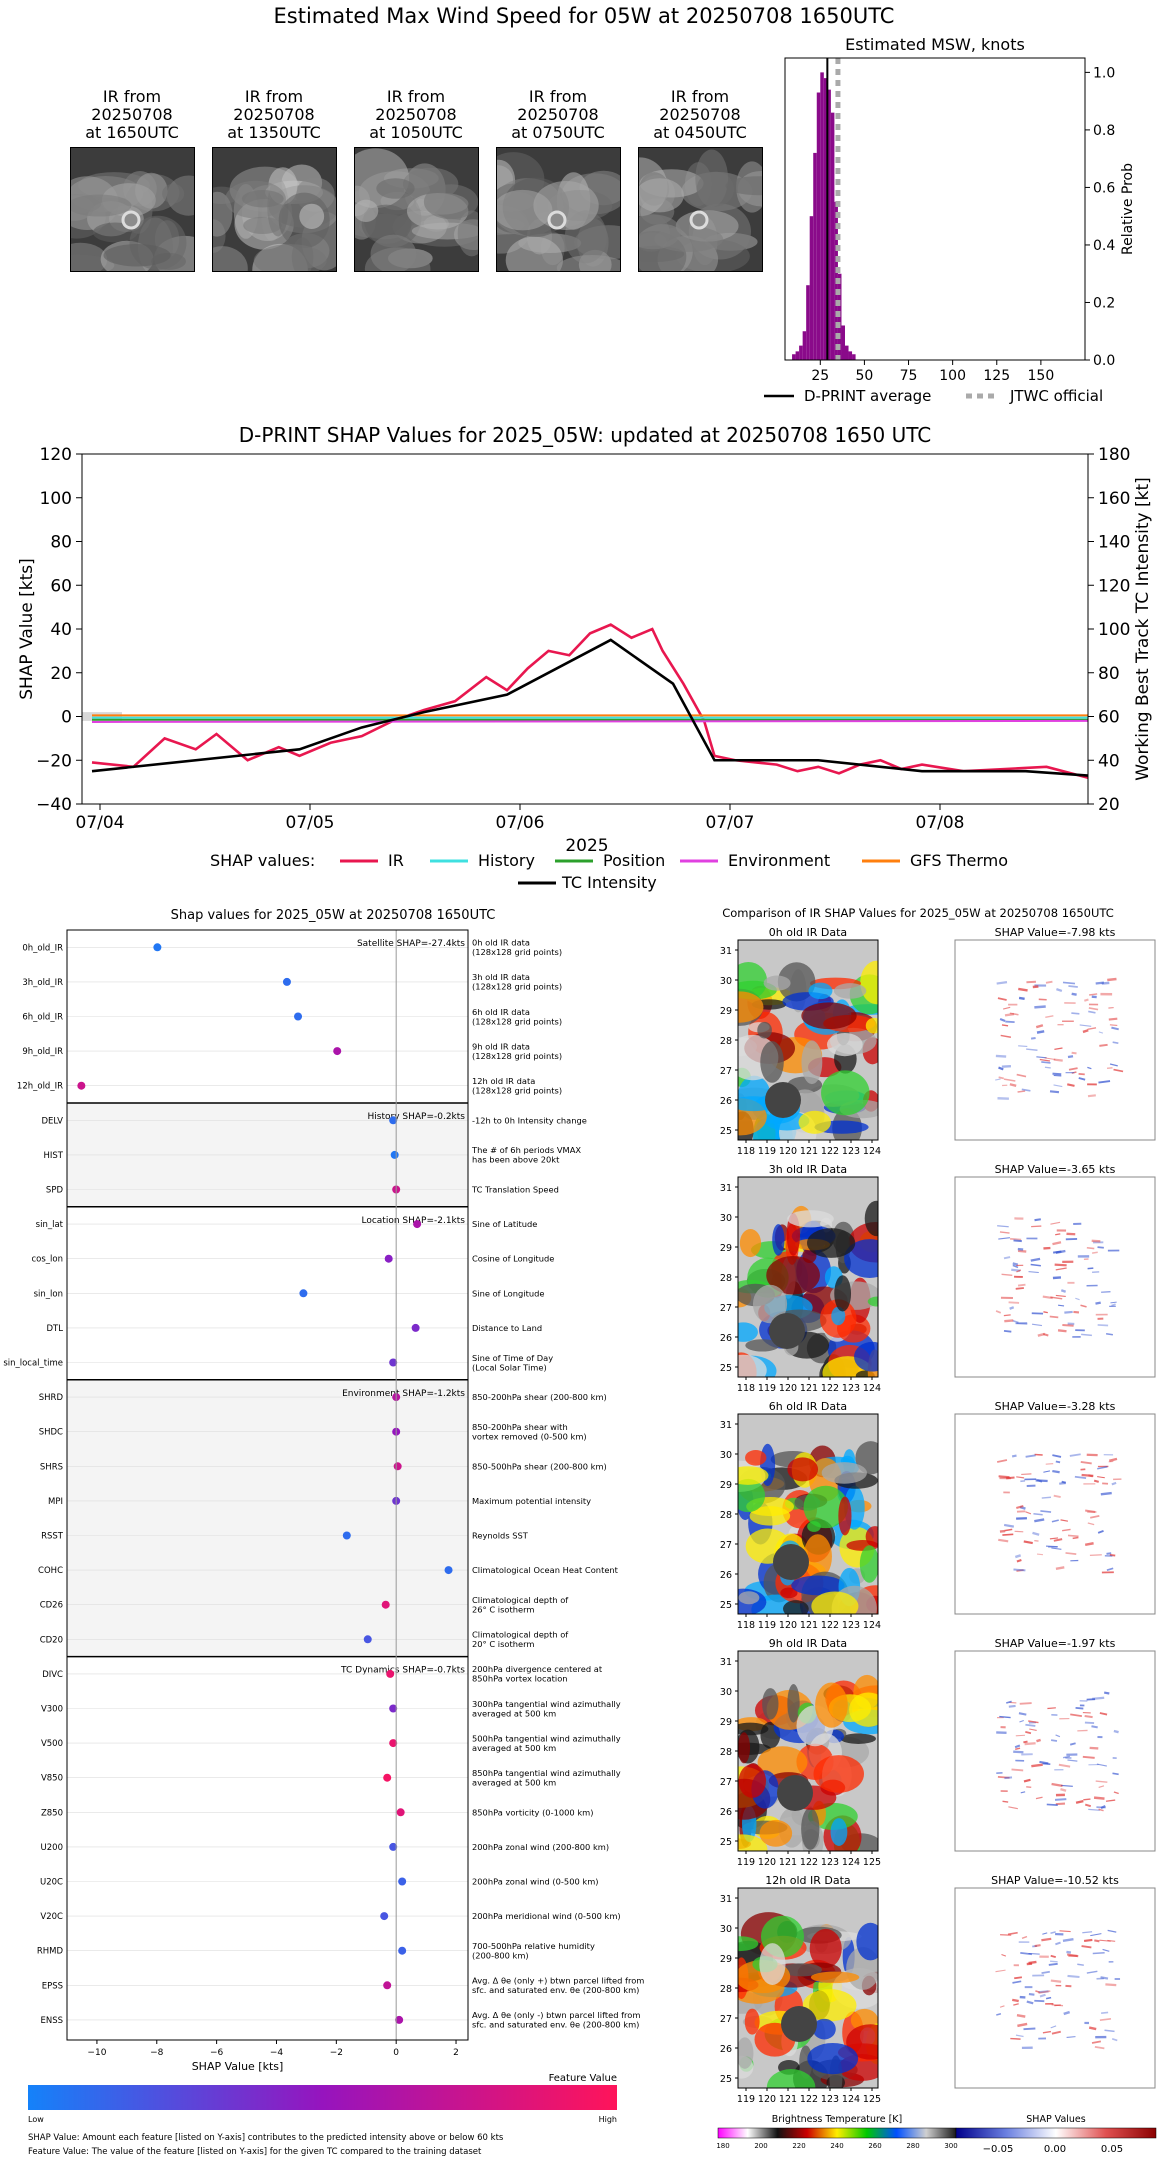  Describe the element at coordinates (546, 1738) in the screenshot. I see `feature-desc: 500hPa tangential wind azimuthally` at that location.